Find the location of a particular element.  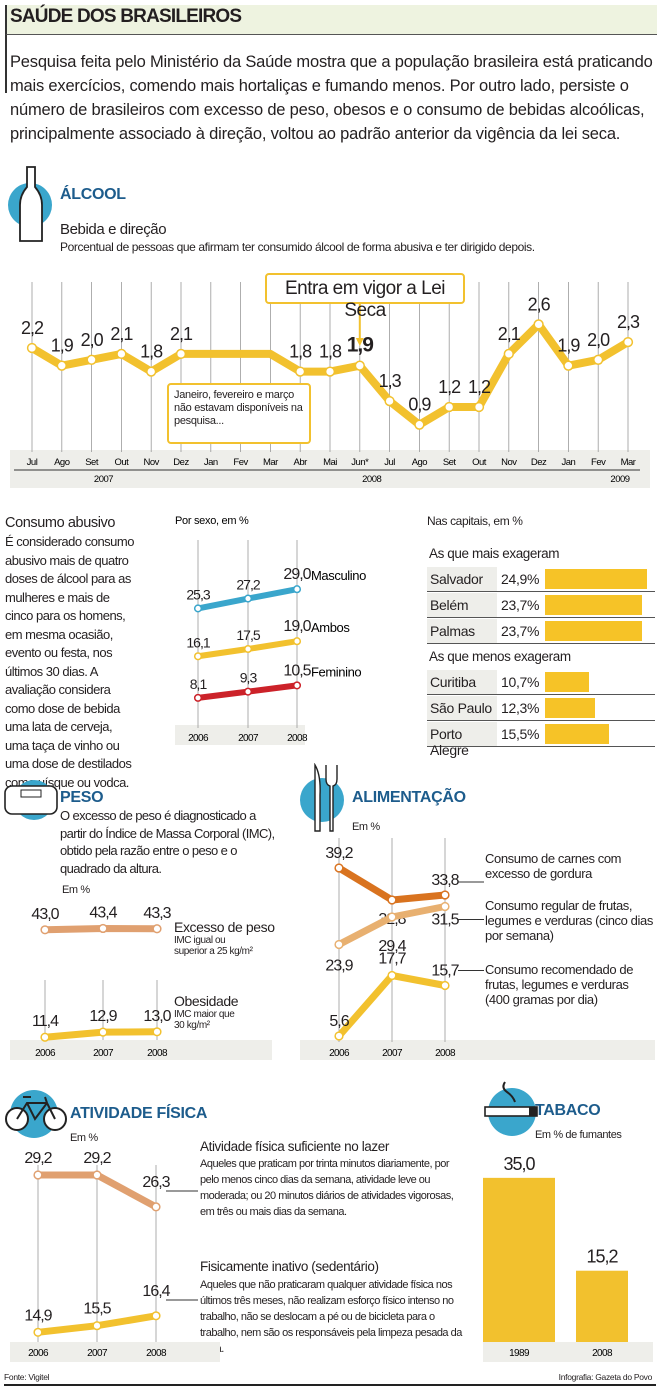

scale-icon is located at coordinates (31, 800).